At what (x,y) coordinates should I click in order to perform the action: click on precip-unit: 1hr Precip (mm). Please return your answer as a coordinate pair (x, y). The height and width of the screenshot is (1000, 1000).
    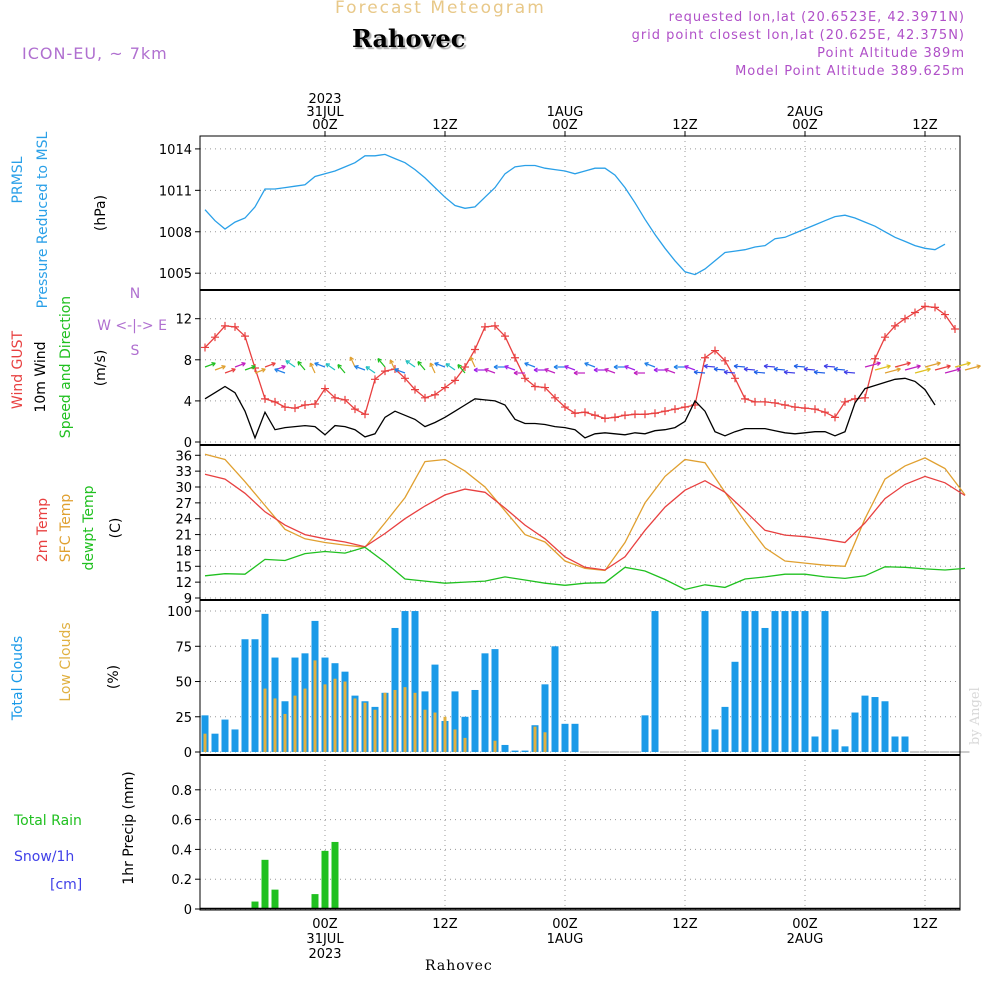
    Looking at the image, I should click on (129, 827).